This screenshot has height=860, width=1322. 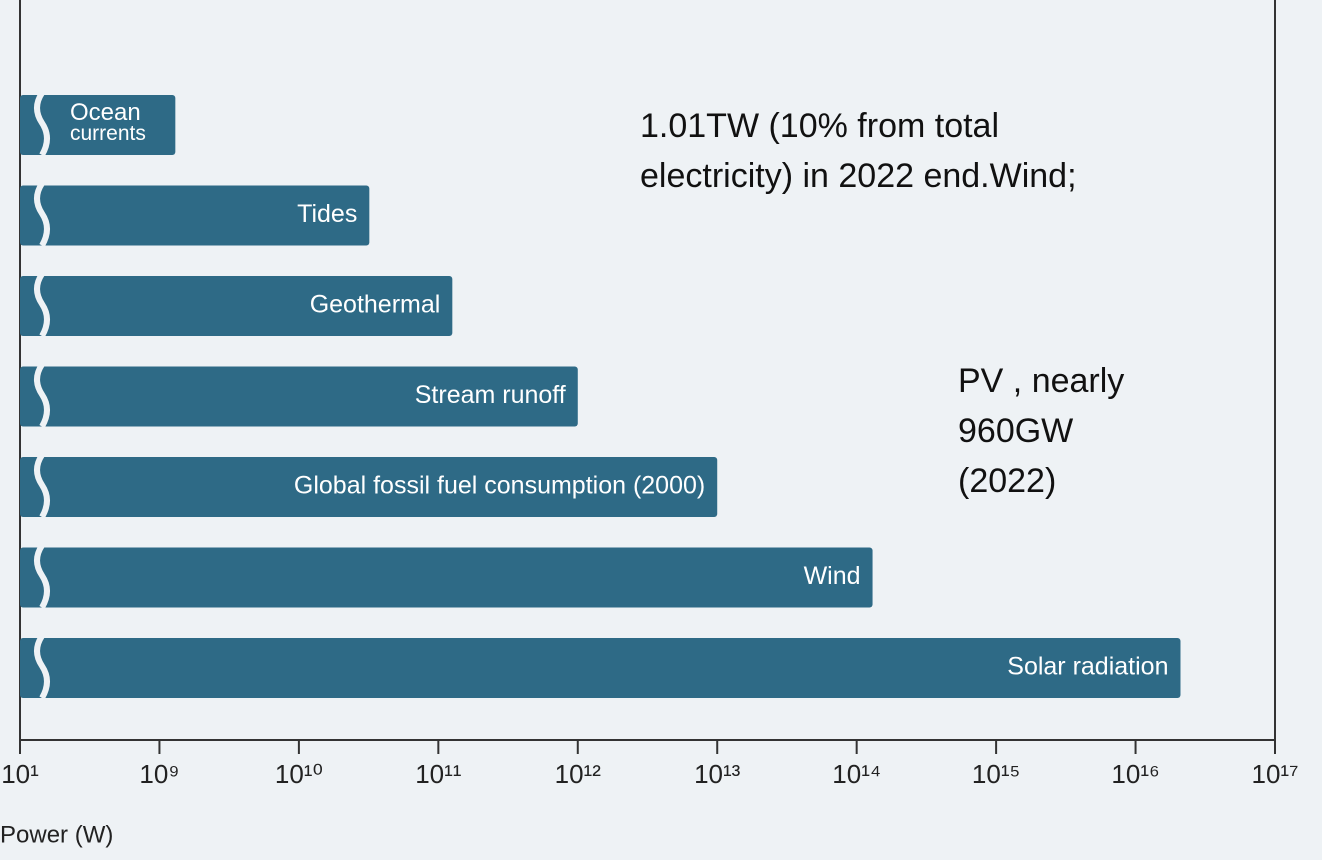 What do you see at coordinates (832, 576) in the screenshot?
I see `bar-label: Wind` at bounding box center [832, 576].